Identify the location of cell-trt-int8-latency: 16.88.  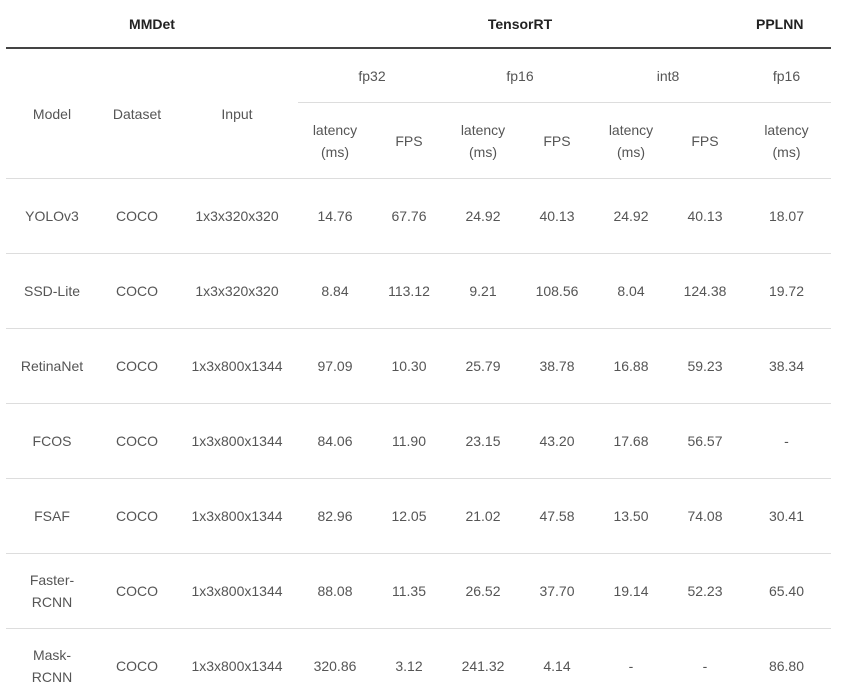
(631, 366).